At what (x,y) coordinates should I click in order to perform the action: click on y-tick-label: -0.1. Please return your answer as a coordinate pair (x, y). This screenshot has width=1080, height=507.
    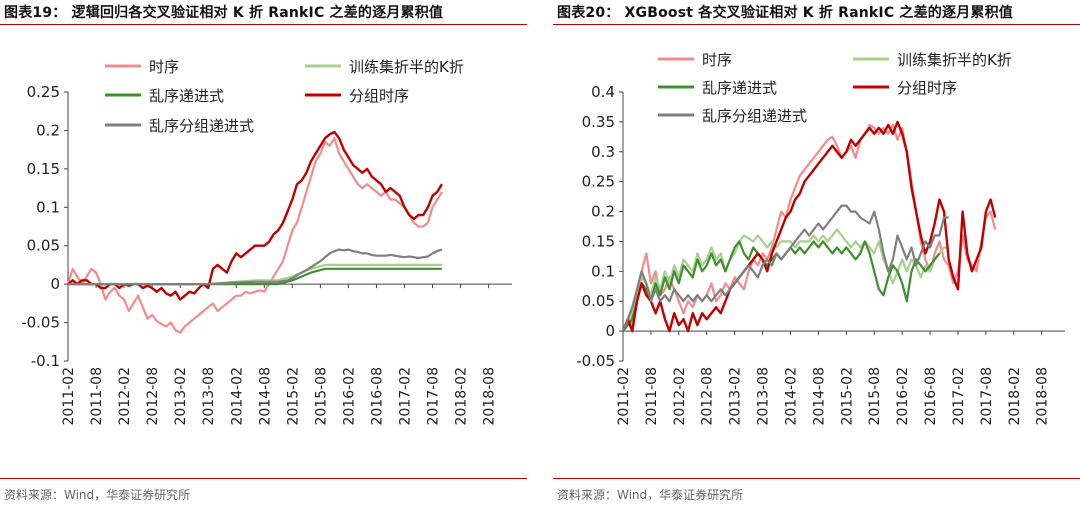
    Looking at the image, I should click on (45, 361).